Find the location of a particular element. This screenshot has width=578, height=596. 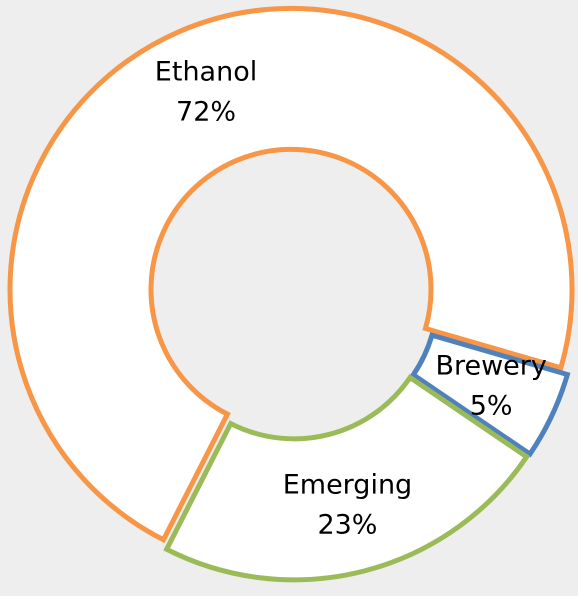

slice-label: Emerging is located at coordinates (348, 485).